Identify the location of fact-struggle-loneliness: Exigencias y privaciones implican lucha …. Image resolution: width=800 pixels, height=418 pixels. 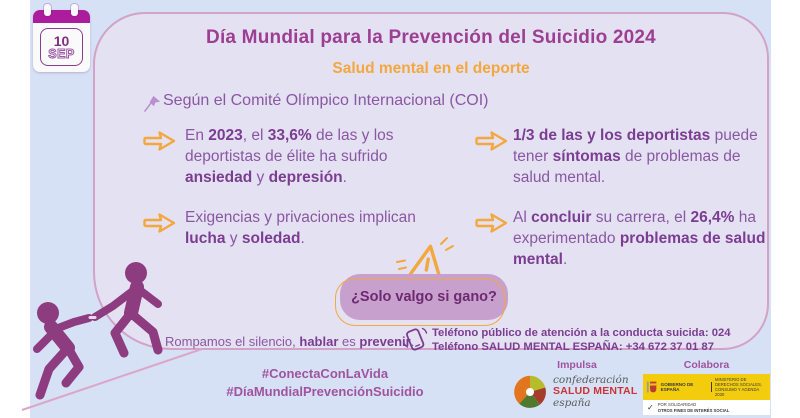
(300, 228).